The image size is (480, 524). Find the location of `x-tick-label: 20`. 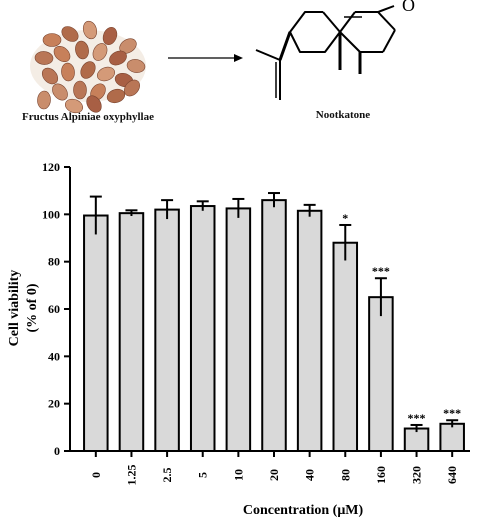

x-tick-label: 20 is located at coordinates (274, 475).